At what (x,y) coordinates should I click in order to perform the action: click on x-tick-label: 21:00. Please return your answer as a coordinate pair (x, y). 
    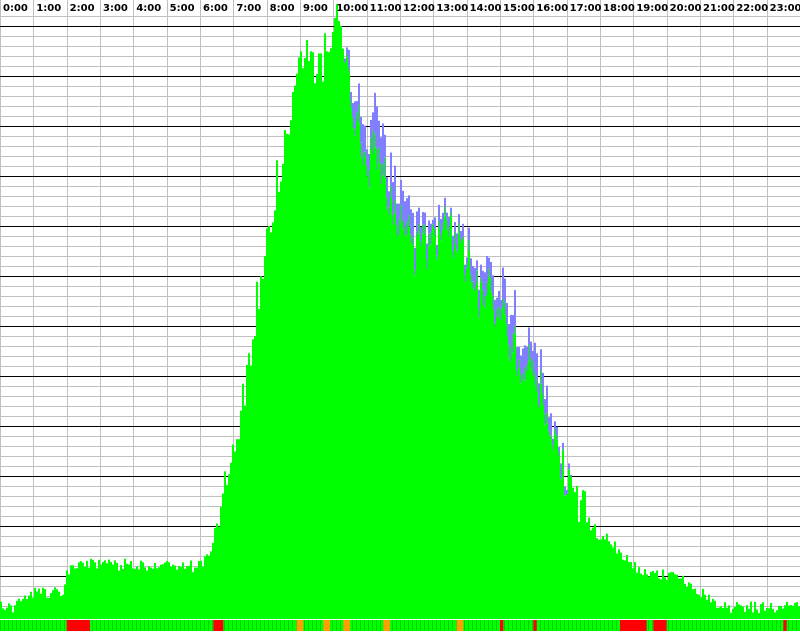
    Looking at the image, I should click on (719, 8).